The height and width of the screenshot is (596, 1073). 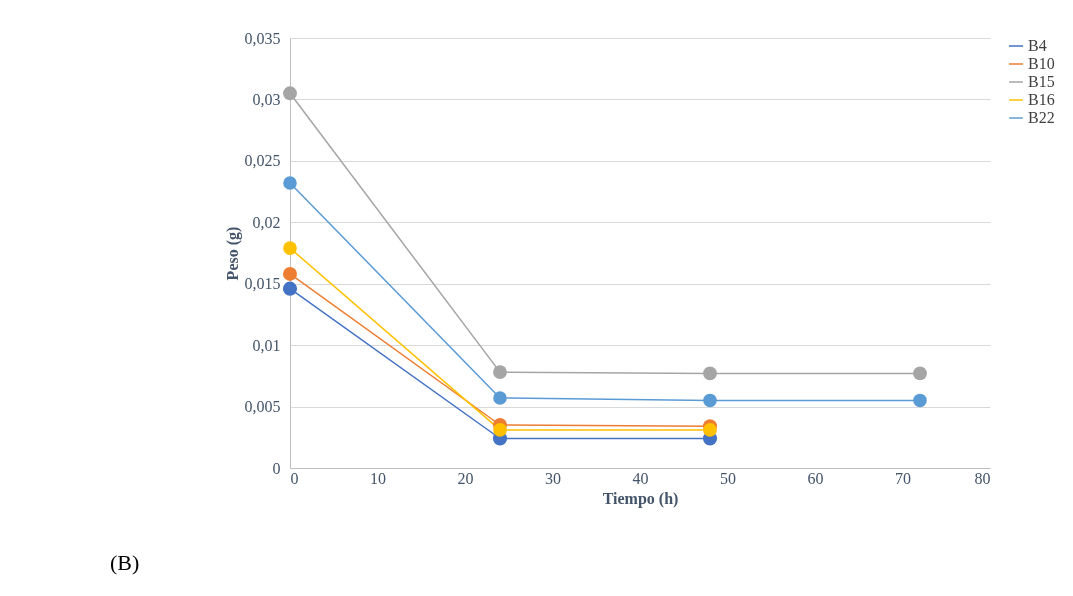 What do you see at coordinates (465, 478) in the screenshot?
I see `x-tick-label: 20` at bounding box center [465, 478].